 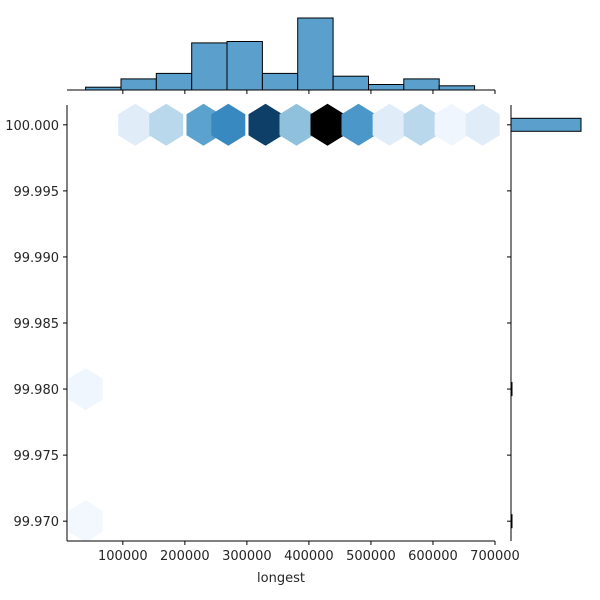 What do you see at coordinates (123, 556) in the screenshot?
I see `x-tick-label-0: 100000` at bounding box center [123, 556].